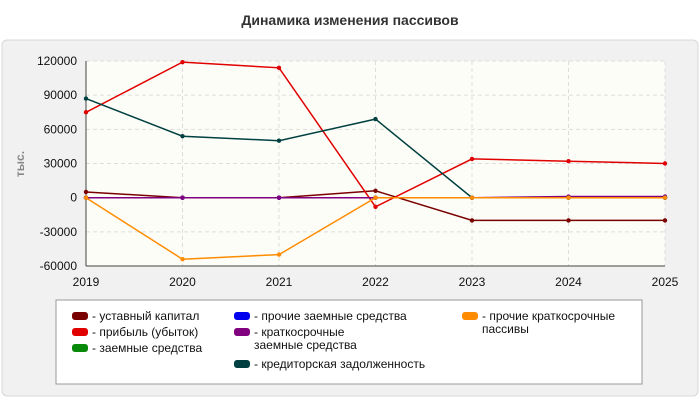 The image size is (700, 405). What do you see at coordinates (59, 232) in the screenshot?
I see `y-tick-label: -30000` at bounding box center [59, 232].